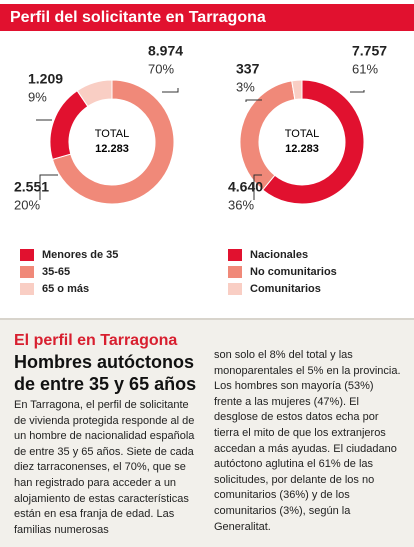 The width and height of the screenshot is (414, 547). Describe the element at coordinates (241, 204) in the screenshot. I see `percent-label: 36%` at that location.